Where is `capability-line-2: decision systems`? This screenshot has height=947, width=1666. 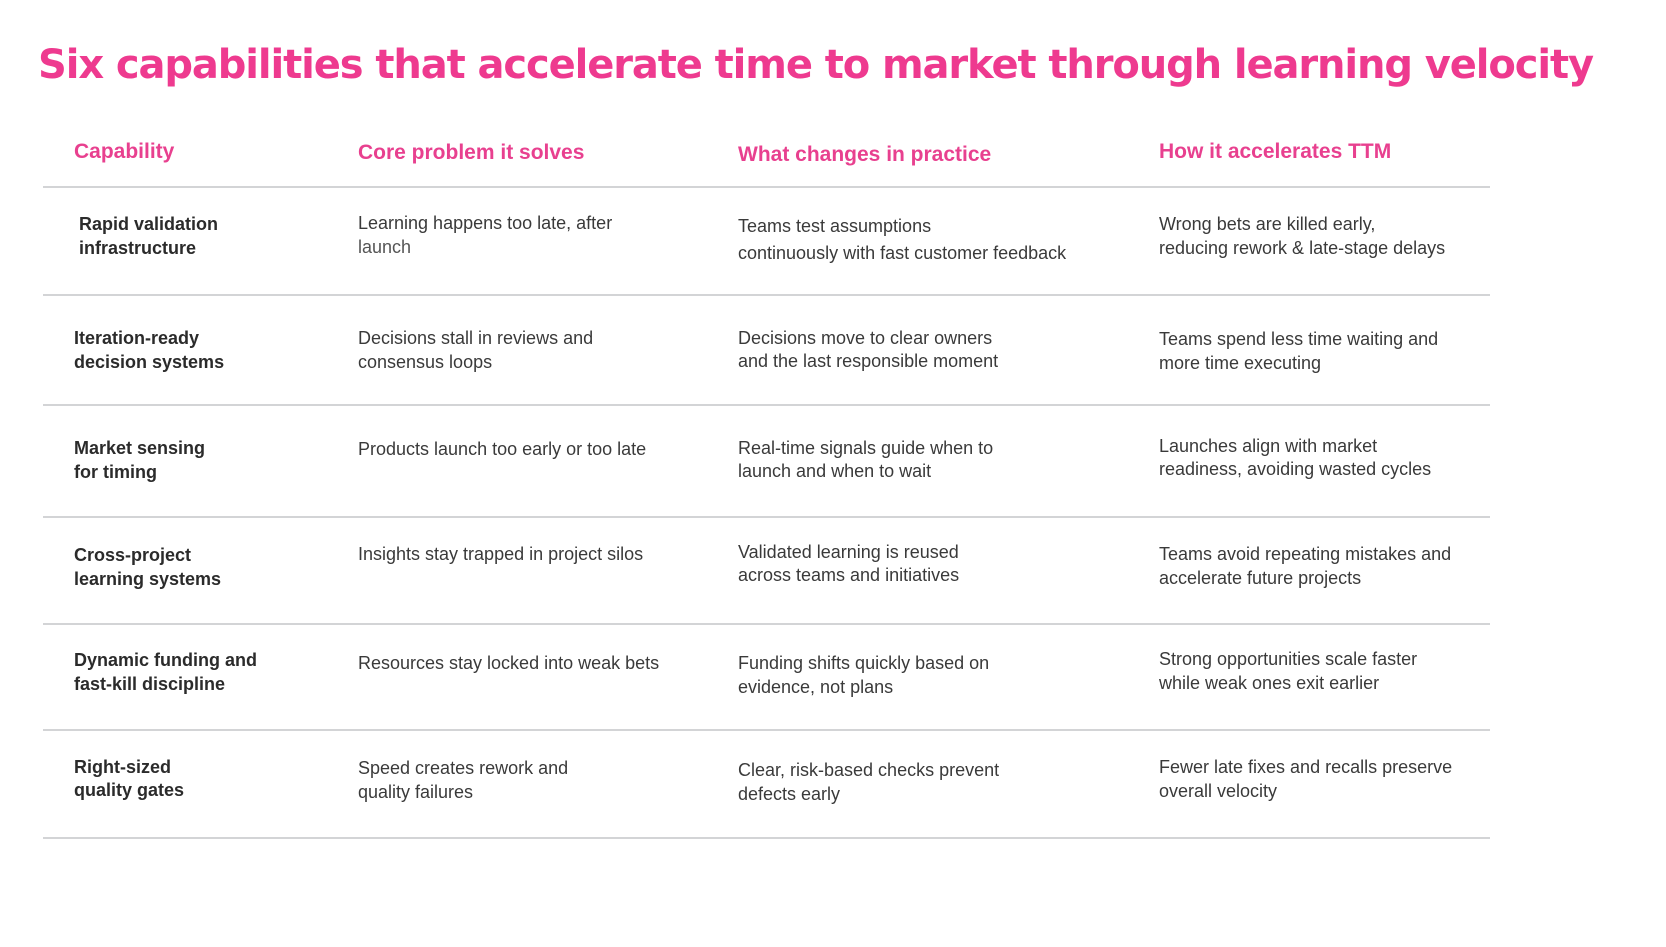
capability-line-2: decision systems is located at coordinates (149, 362).